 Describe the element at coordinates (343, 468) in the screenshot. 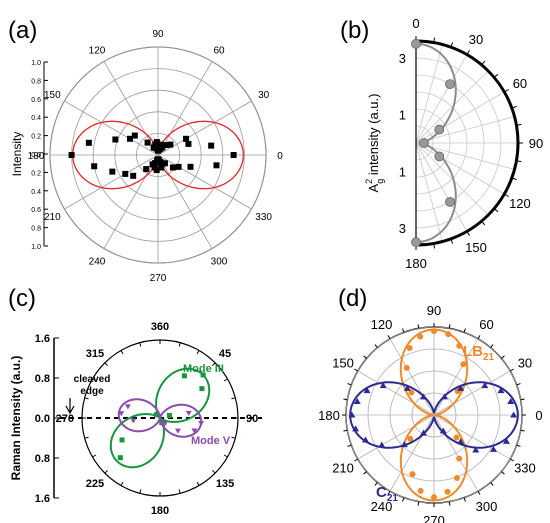

I see `angle-tick-label: 210` at that location.